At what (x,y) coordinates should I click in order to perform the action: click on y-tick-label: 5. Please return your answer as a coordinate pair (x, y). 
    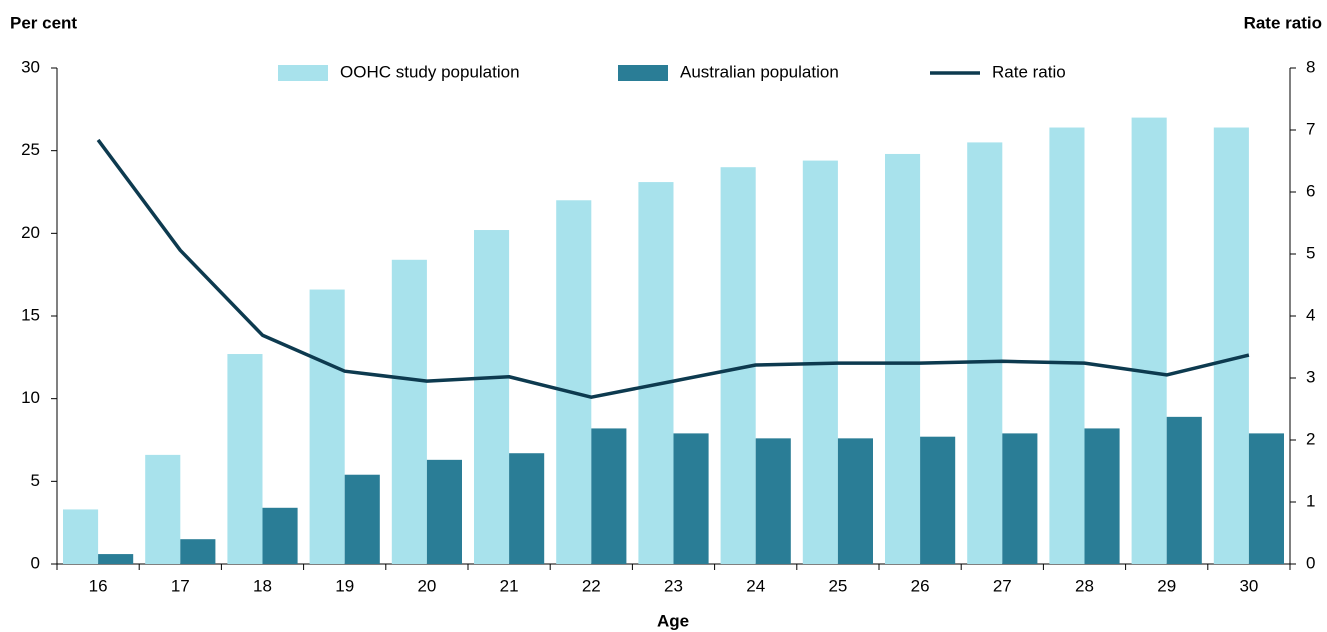
    Looking at the image, I should click on (35, 480).